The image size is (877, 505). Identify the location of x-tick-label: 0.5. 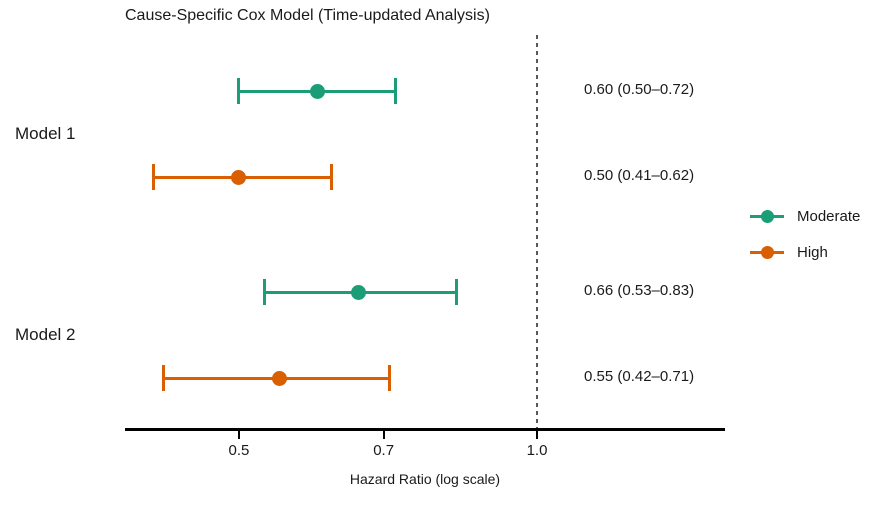
(239, 450).